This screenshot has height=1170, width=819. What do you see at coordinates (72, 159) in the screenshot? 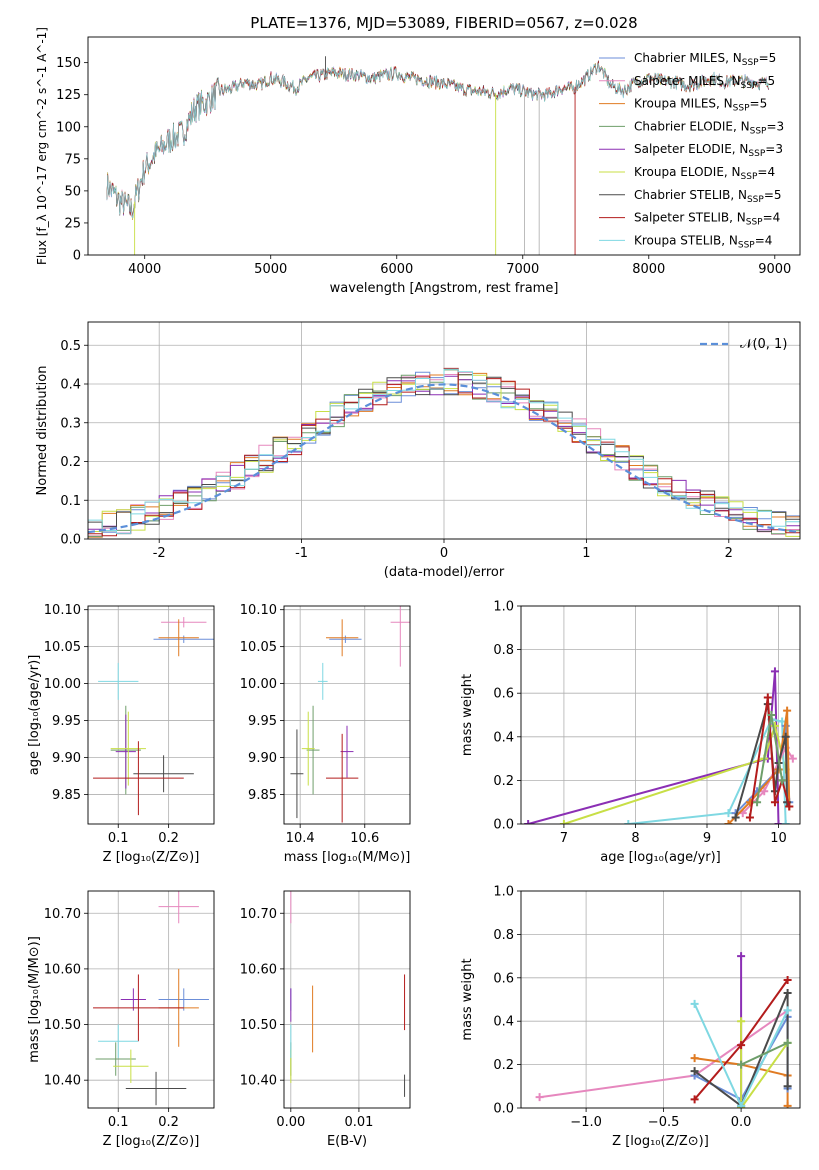
I see `y-tick-label: 75` at bounding box center [72, 159].